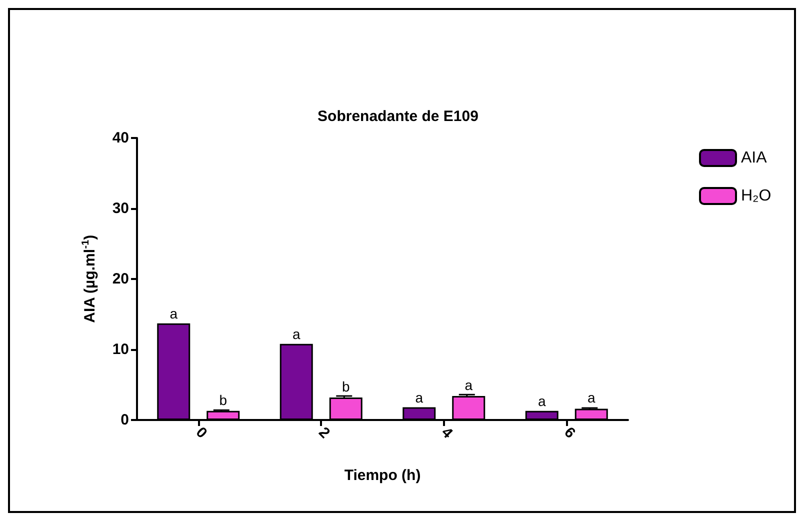 The width and height of the screenshot is (806, 523). I want to click on y-tick-label: 10, so click(120, 349).